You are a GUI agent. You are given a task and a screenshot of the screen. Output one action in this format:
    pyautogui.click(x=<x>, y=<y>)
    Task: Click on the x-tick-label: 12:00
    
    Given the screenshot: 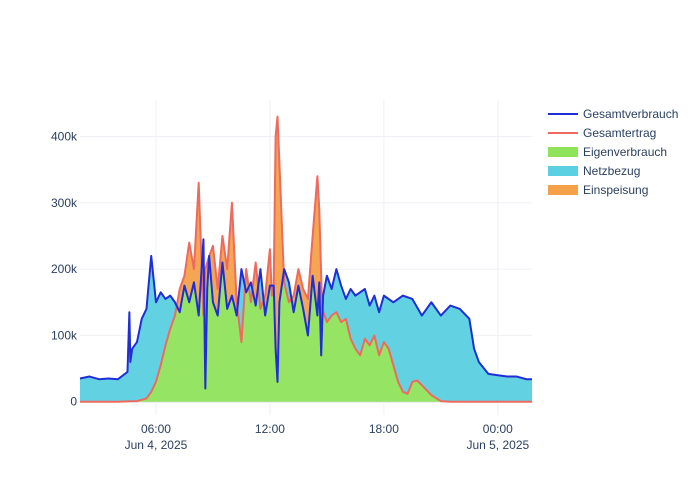 What is the action you would take?
    pyautogui.click(x=270, y=429)
    